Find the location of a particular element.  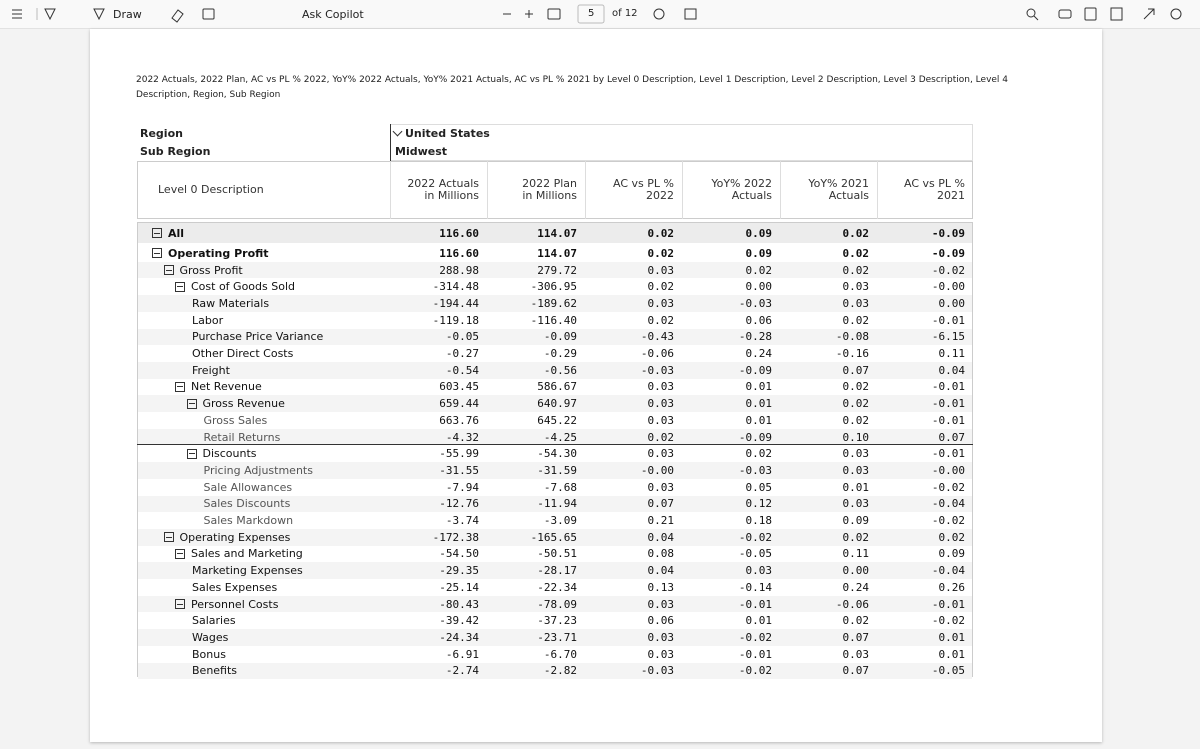

cell-value: -31.59 is located at coordinates (557, 470).